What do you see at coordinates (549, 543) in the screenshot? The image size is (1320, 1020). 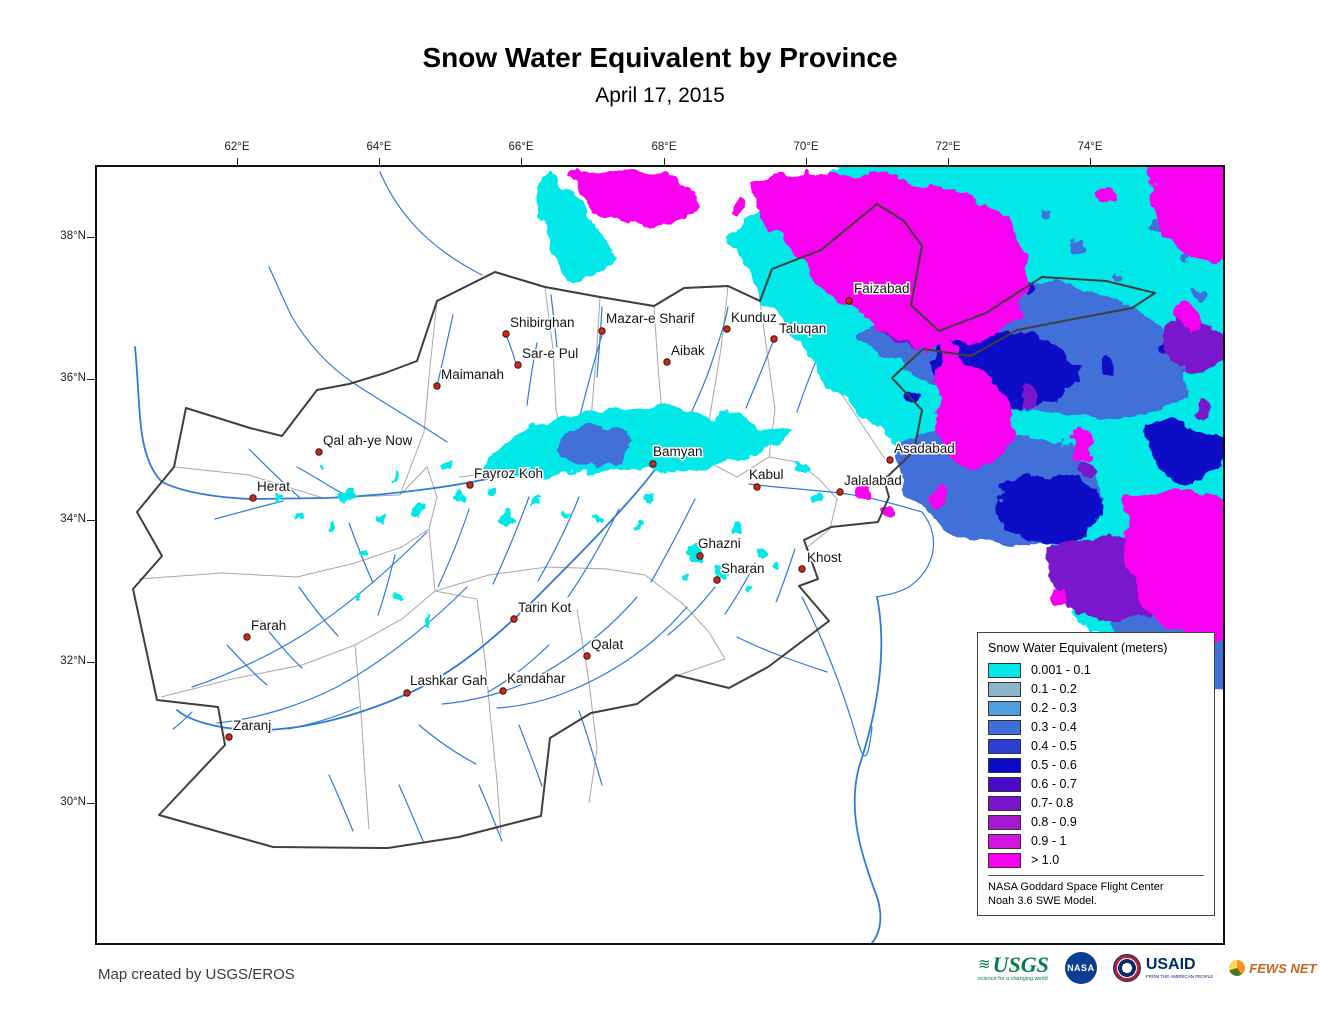 I see `swe-cyan-speckle-layer` at bounding box center [549, 543].